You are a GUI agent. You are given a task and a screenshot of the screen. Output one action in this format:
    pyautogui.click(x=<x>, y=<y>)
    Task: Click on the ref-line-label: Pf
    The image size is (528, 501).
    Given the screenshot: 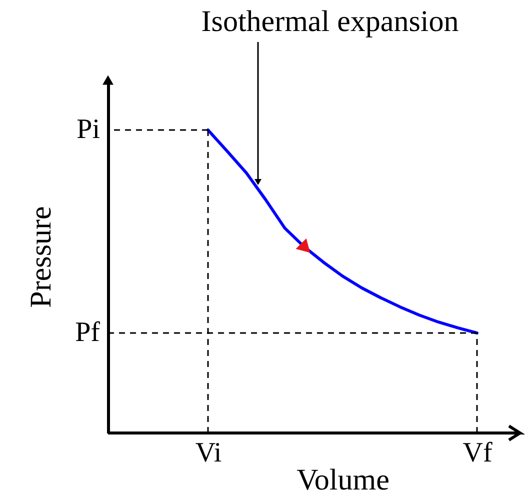 What is the action you would take?
    pyautogui.click(x=88, y=332)
    